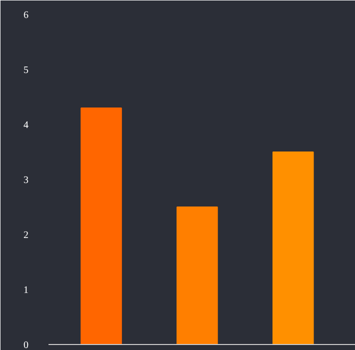 Image resolution: width=355 pixels, height=350 pixels. Describe the element at coordinates (26, 180) in the screenshot. I see `y-tick-label: 3` at that location.